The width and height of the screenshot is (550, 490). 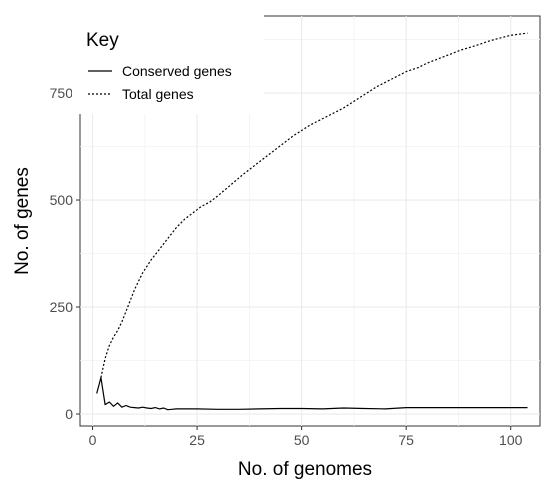 What do you see at coordinates (406, 440) in the screenshot?
I see `x-tick-label: 75` at bounding box center [406, 440].